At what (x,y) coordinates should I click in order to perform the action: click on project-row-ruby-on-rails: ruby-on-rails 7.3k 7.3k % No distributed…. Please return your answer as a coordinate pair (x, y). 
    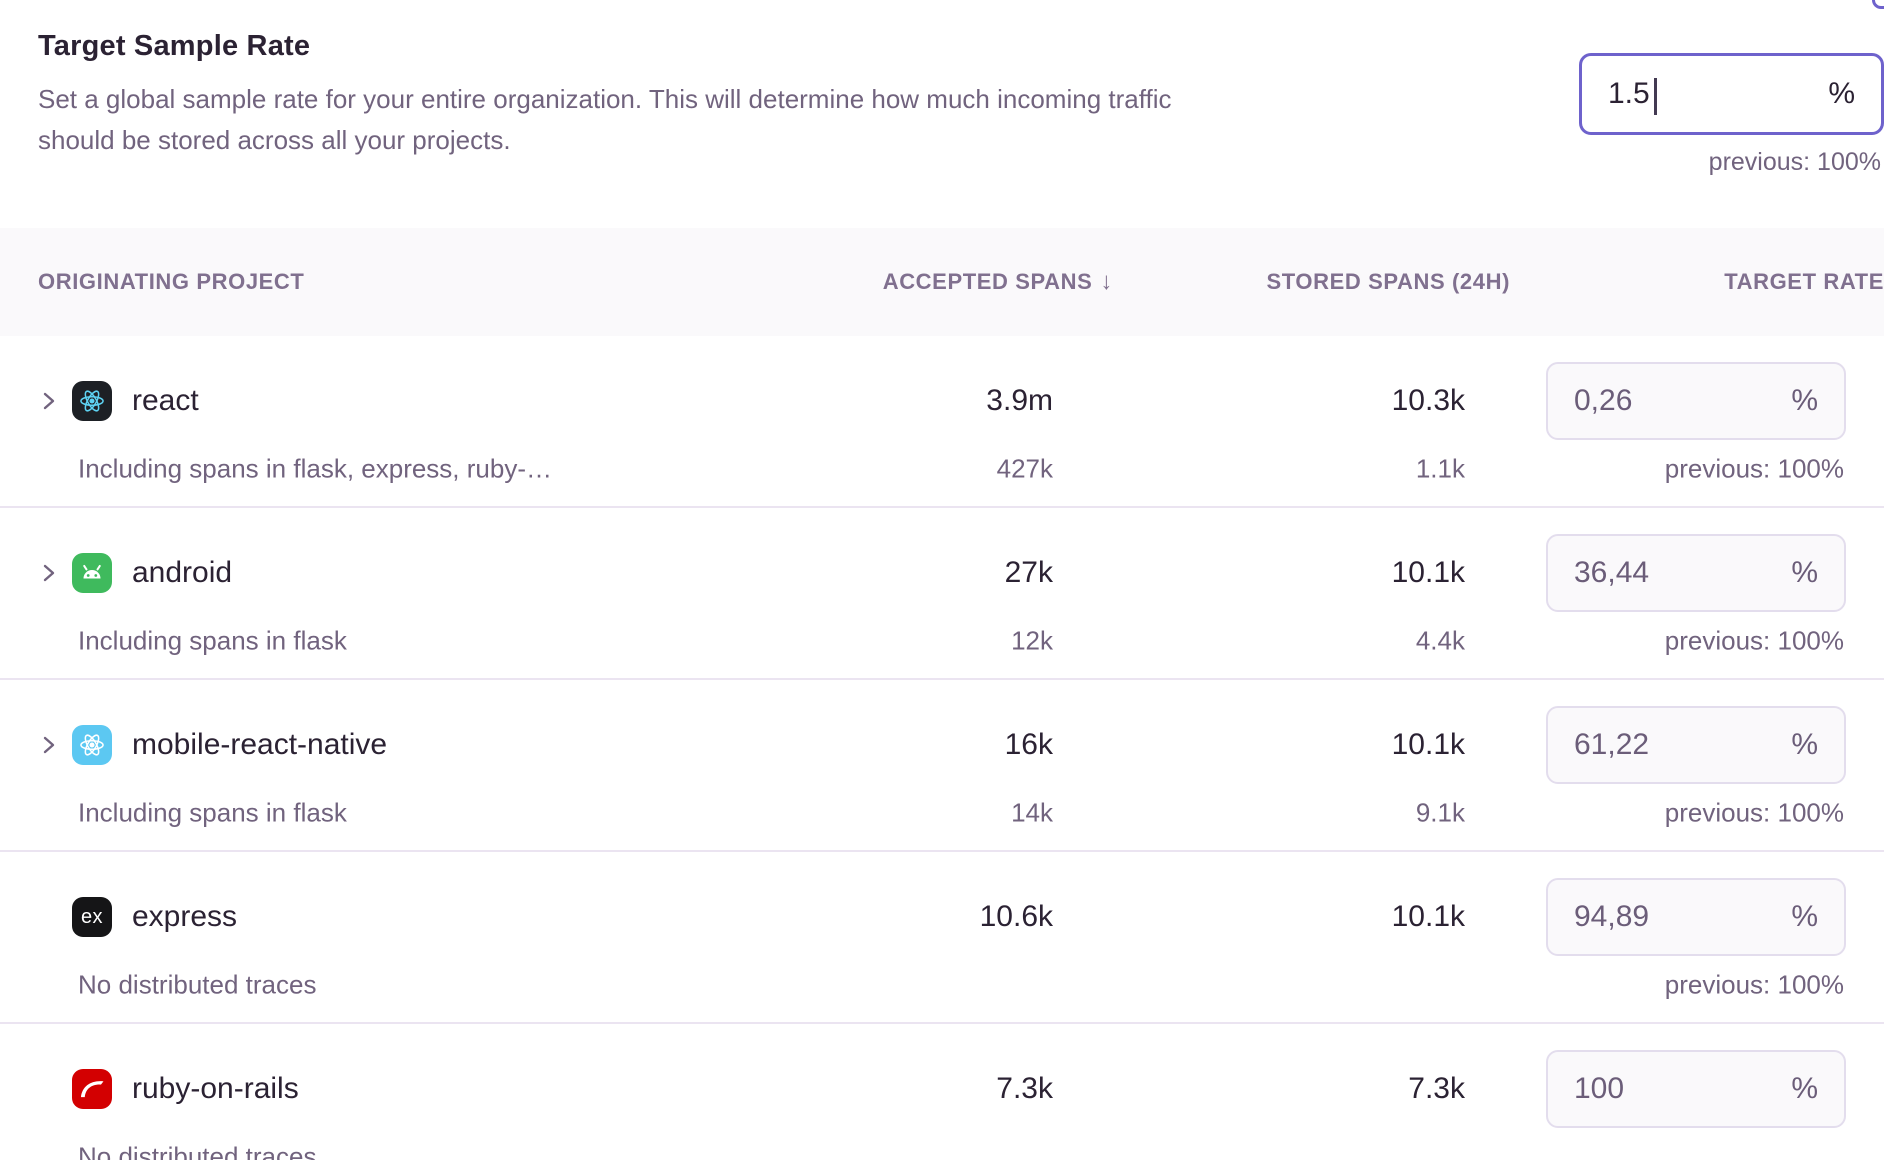
    Looking at the image, I should click on (942, 1092).